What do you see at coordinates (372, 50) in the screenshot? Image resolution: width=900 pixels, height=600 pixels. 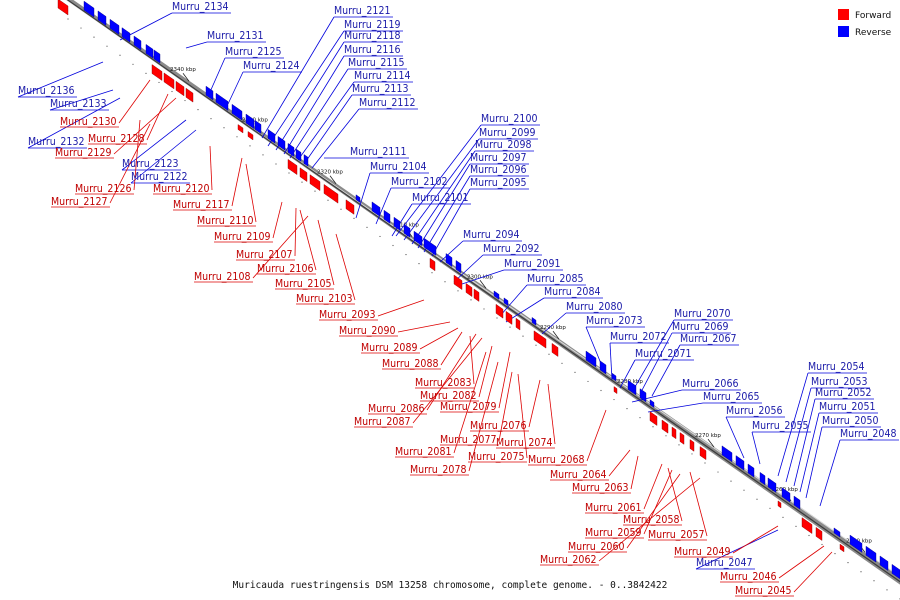 I see `reverse-gene-label: Murru_2116` at bounding box center [372, 50].